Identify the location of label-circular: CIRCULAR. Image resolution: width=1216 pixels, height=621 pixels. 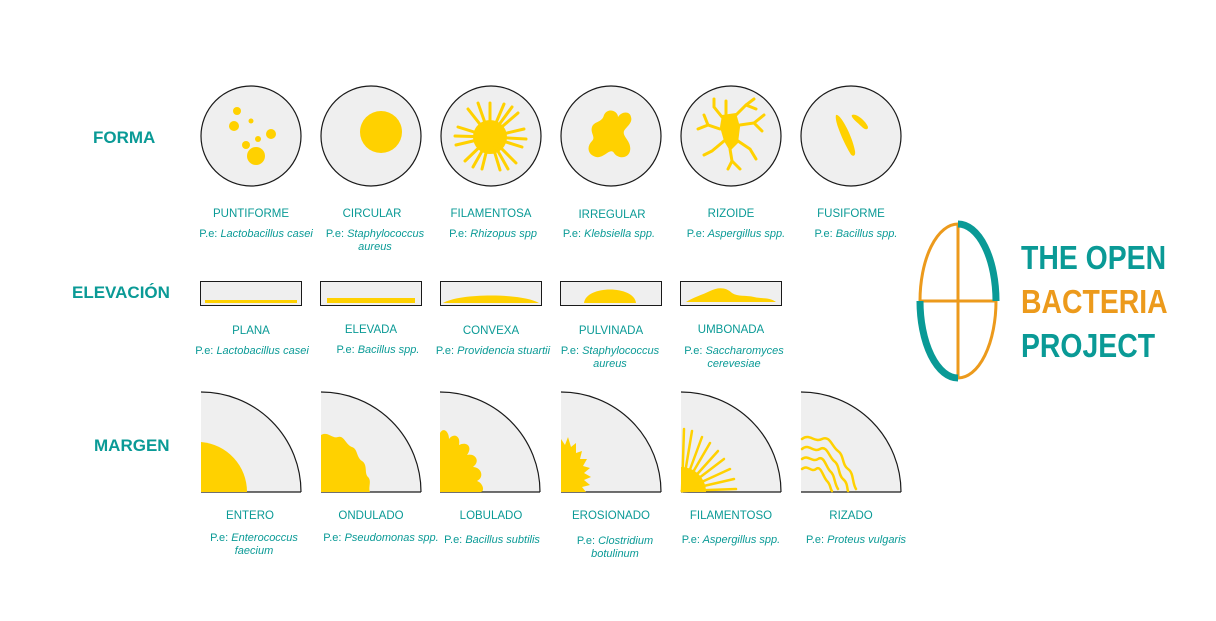
(372, 214).